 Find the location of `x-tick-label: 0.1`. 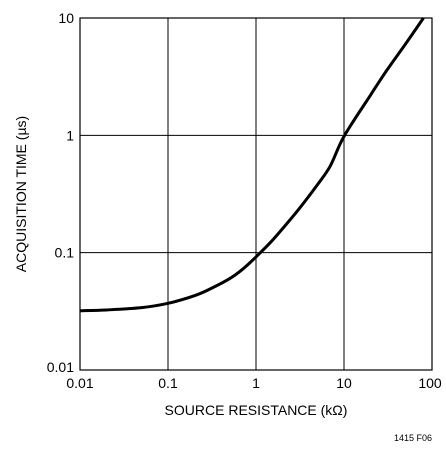

x-tick-label: 0.1 is located at coordinates (168, 383).